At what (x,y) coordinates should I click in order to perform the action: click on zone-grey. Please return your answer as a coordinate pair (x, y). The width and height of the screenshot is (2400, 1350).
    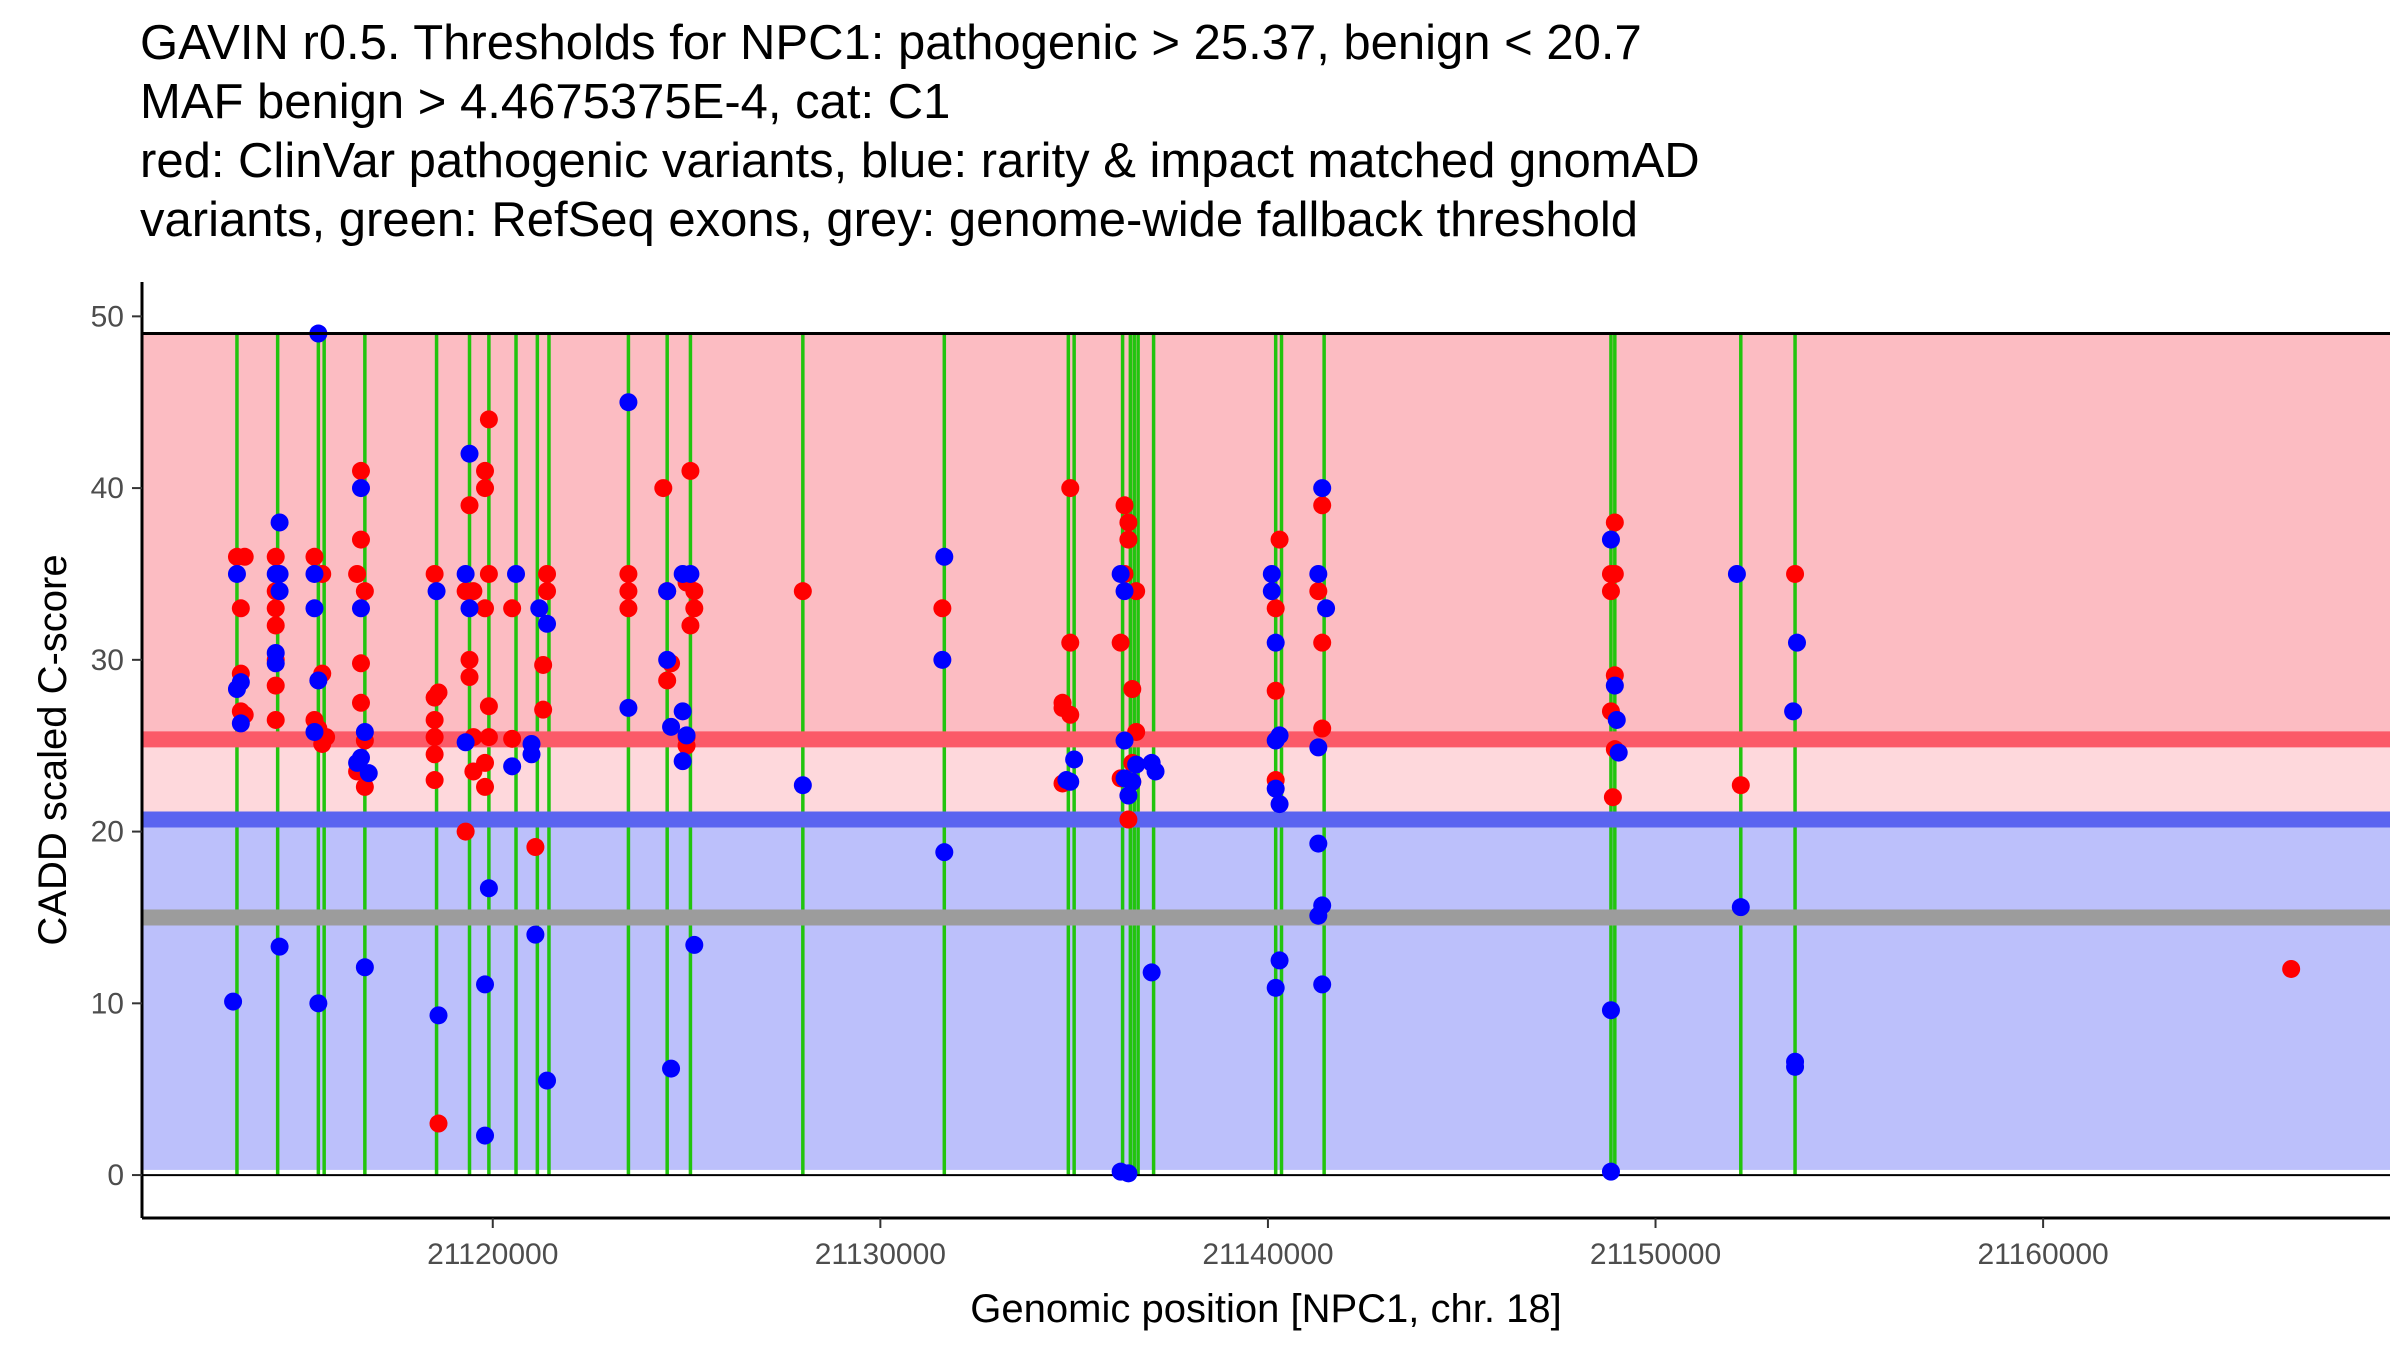
    Looking at the image, I should click on (1266, 779).